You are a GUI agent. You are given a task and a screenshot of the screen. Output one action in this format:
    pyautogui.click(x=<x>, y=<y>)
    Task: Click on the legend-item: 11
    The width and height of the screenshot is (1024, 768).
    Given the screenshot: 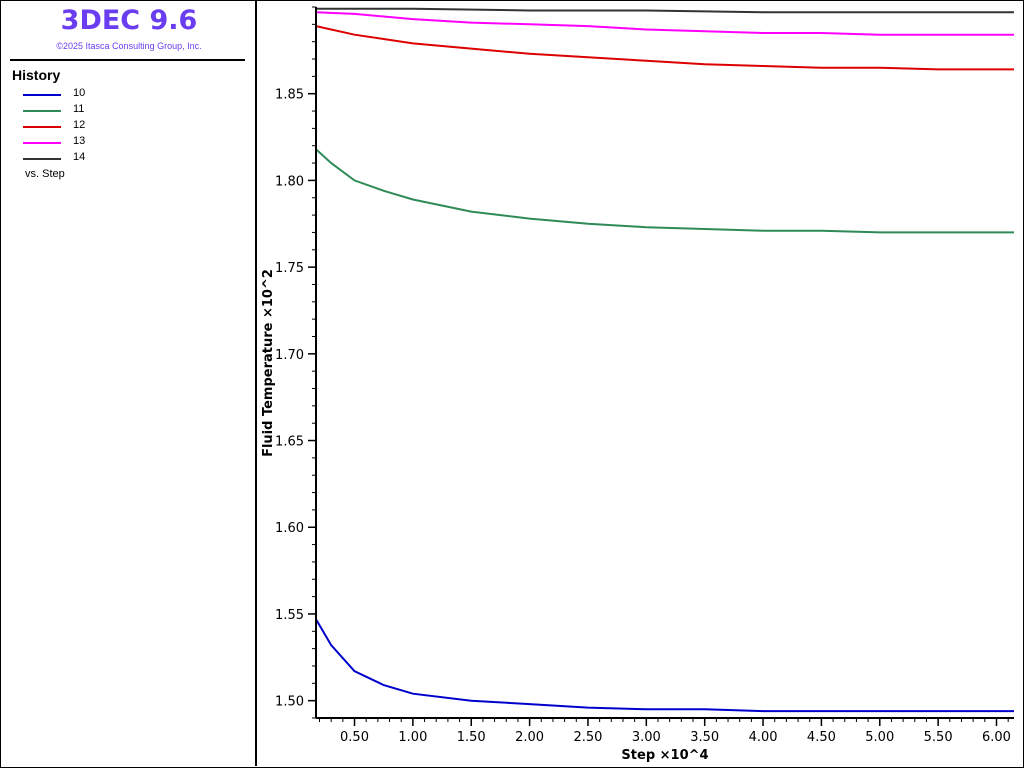 What is the action you would take?
    pyautogui.click(x=121, y=111)
    